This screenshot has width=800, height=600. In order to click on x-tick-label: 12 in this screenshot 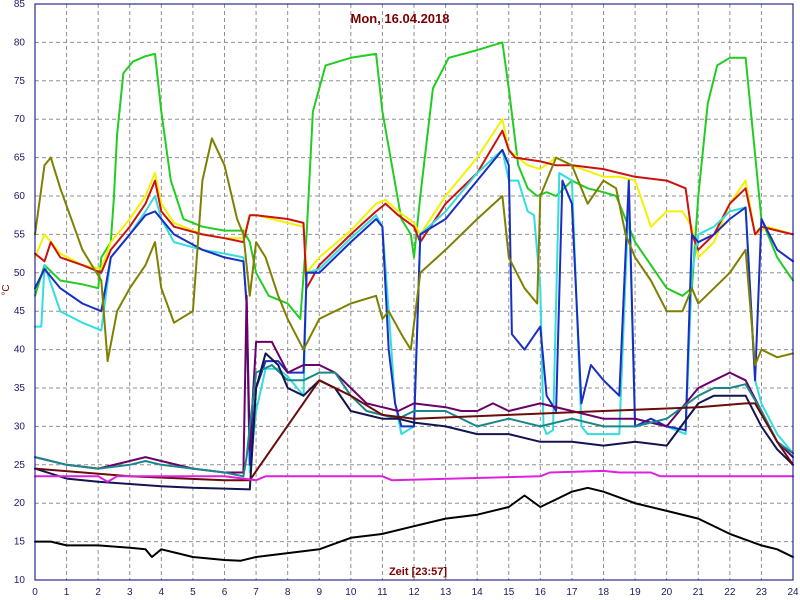, I will do `click(414, 592)`.